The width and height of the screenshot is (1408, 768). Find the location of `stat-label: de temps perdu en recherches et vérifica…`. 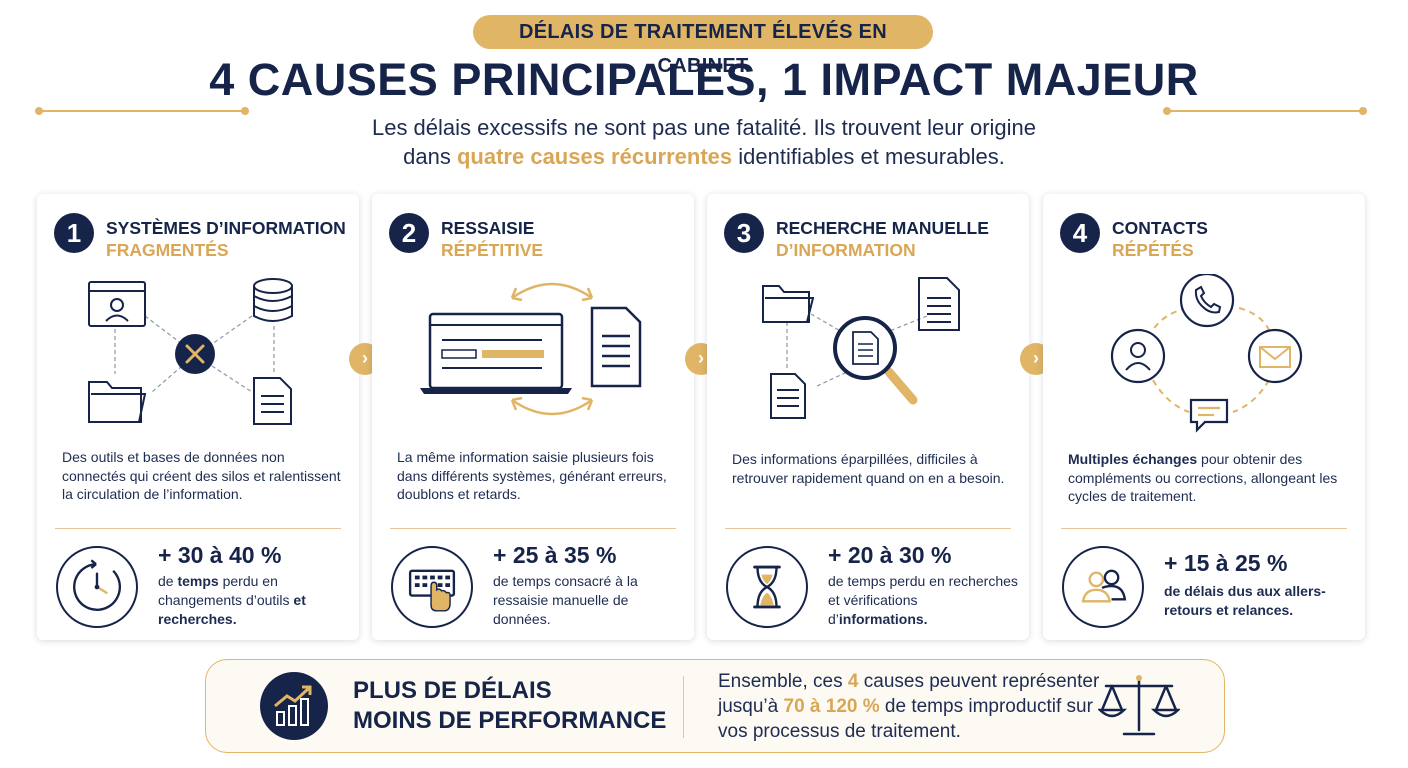

stat-label: de temps perdu en recherches et vérifica… is located at coordinates (923, 600).